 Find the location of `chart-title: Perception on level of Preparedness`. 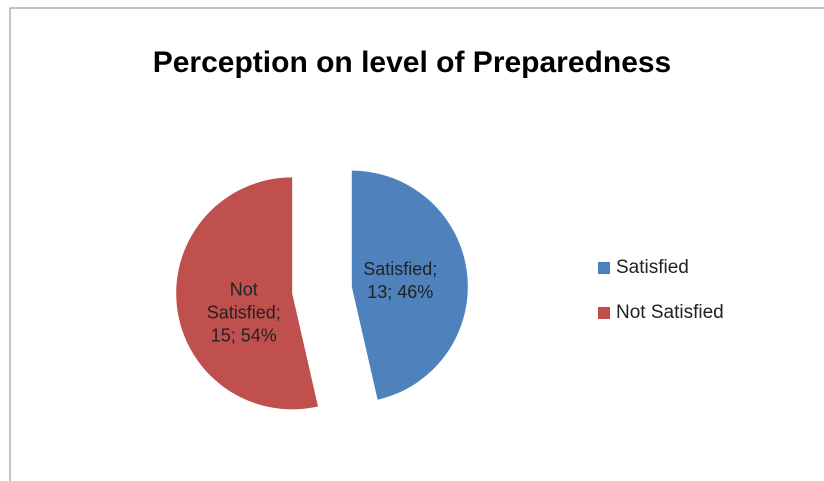

chart-title: Perception on level of Preparedness is located at coordinates (412, 62).